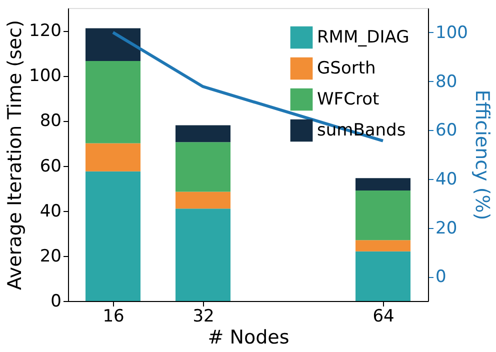  I want to click on y-tick-label: 20, so click(51, 256).